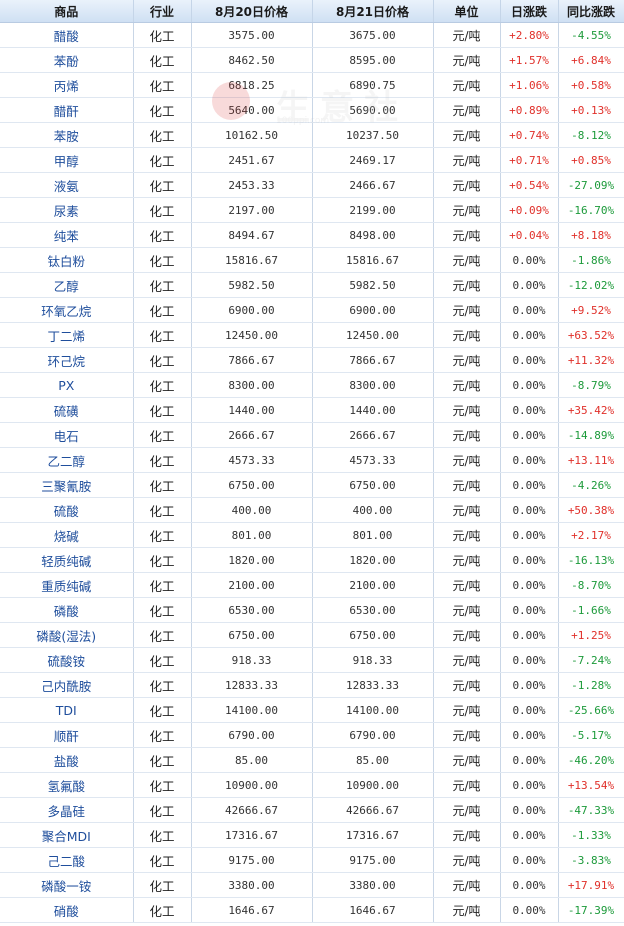  What do you see at coordinates (67, 660) in the screenshot?
I see `commodity-name-link: 硫酸铵` at bounding box center [67, 660].